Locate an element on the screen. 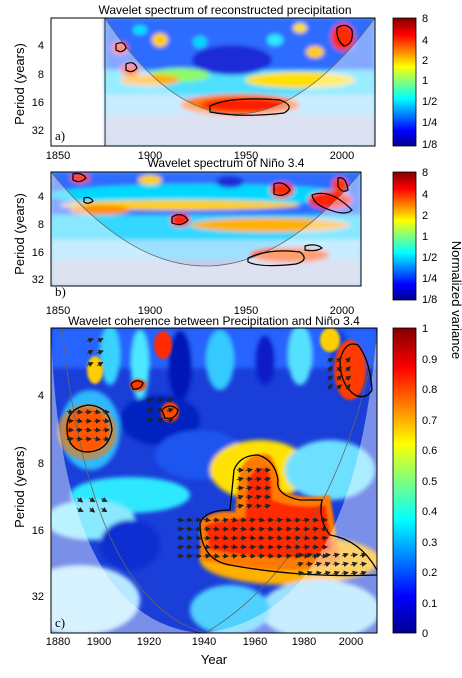  colorbar-tick: 0.5 is located at coordinates (429, 482).